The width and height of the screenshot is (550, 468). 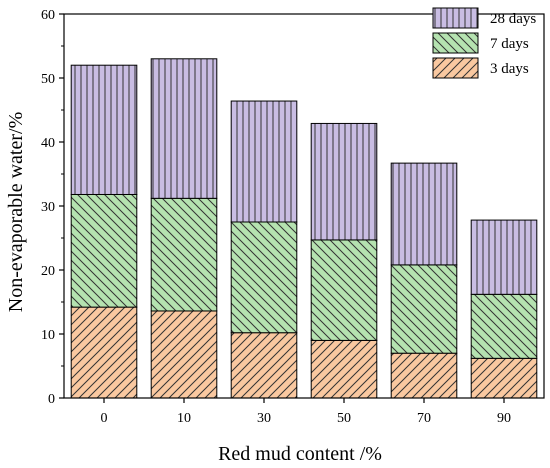 What do you see at coordinates (455, 68) in the screenshot?
I see `legend-swatch-3-days` at bounding box center [455, 68].